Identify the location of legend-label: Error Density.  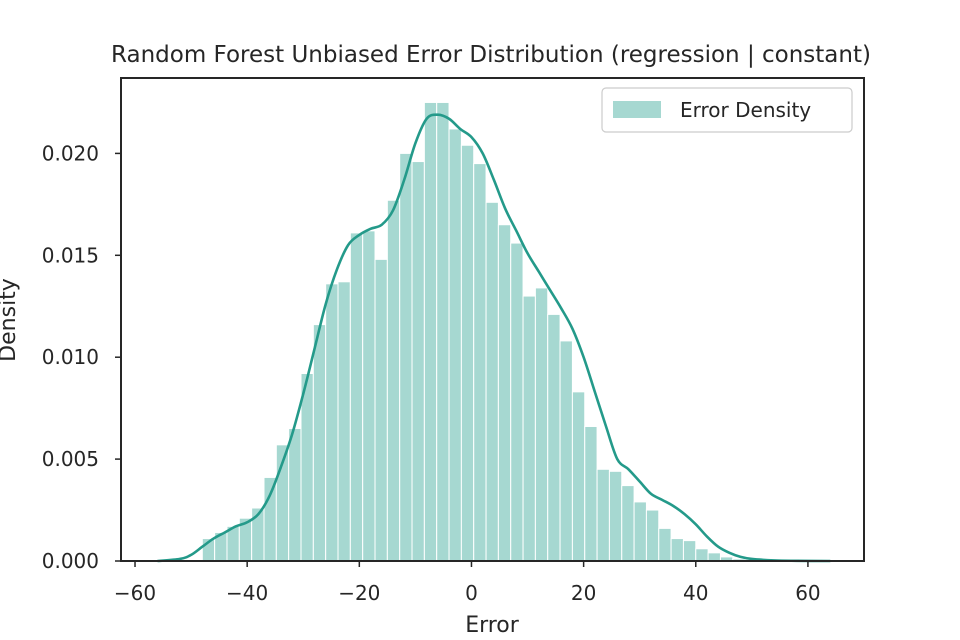
(745, 110).